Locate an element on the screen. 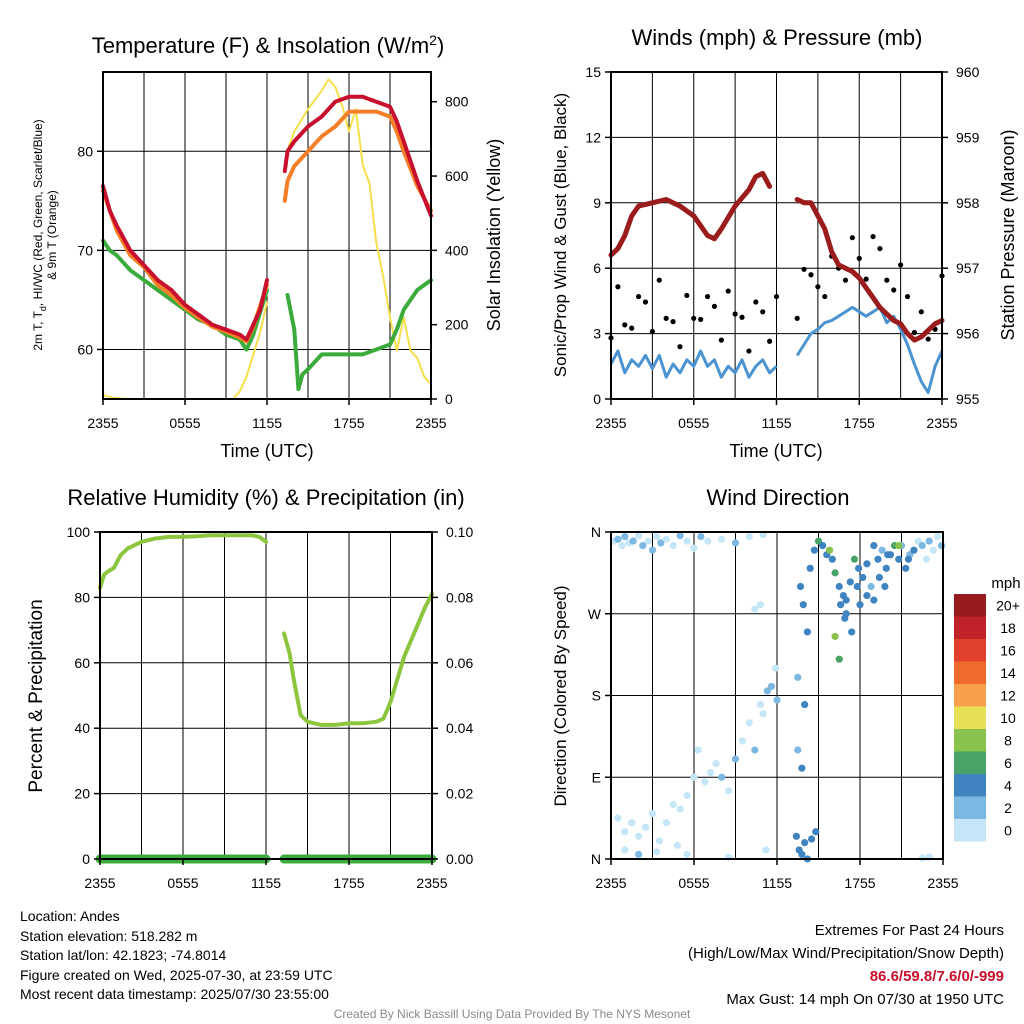 This screenshot has width=1024, height=1024. legend-label: 8 is located at coordinates (1008, 740).